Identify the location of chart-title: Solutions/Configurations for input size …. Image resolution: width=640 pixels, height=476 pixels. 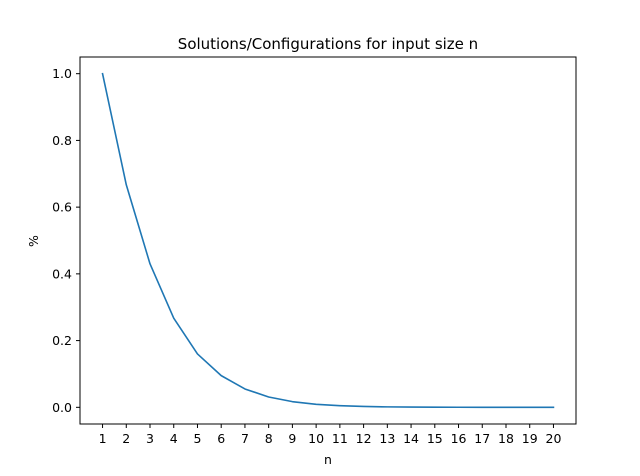
(328, 44).